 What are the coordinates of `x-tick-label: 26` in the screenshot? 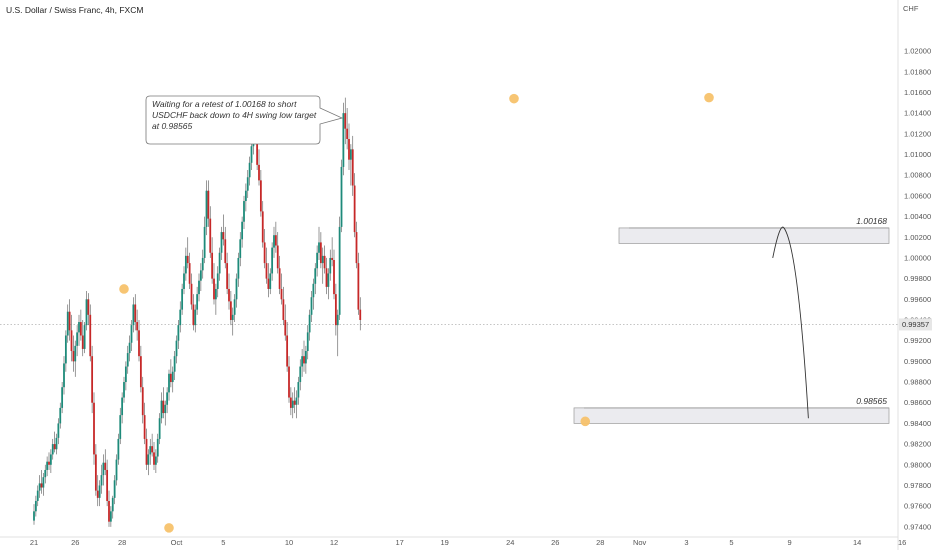 It's located at (555, 542).